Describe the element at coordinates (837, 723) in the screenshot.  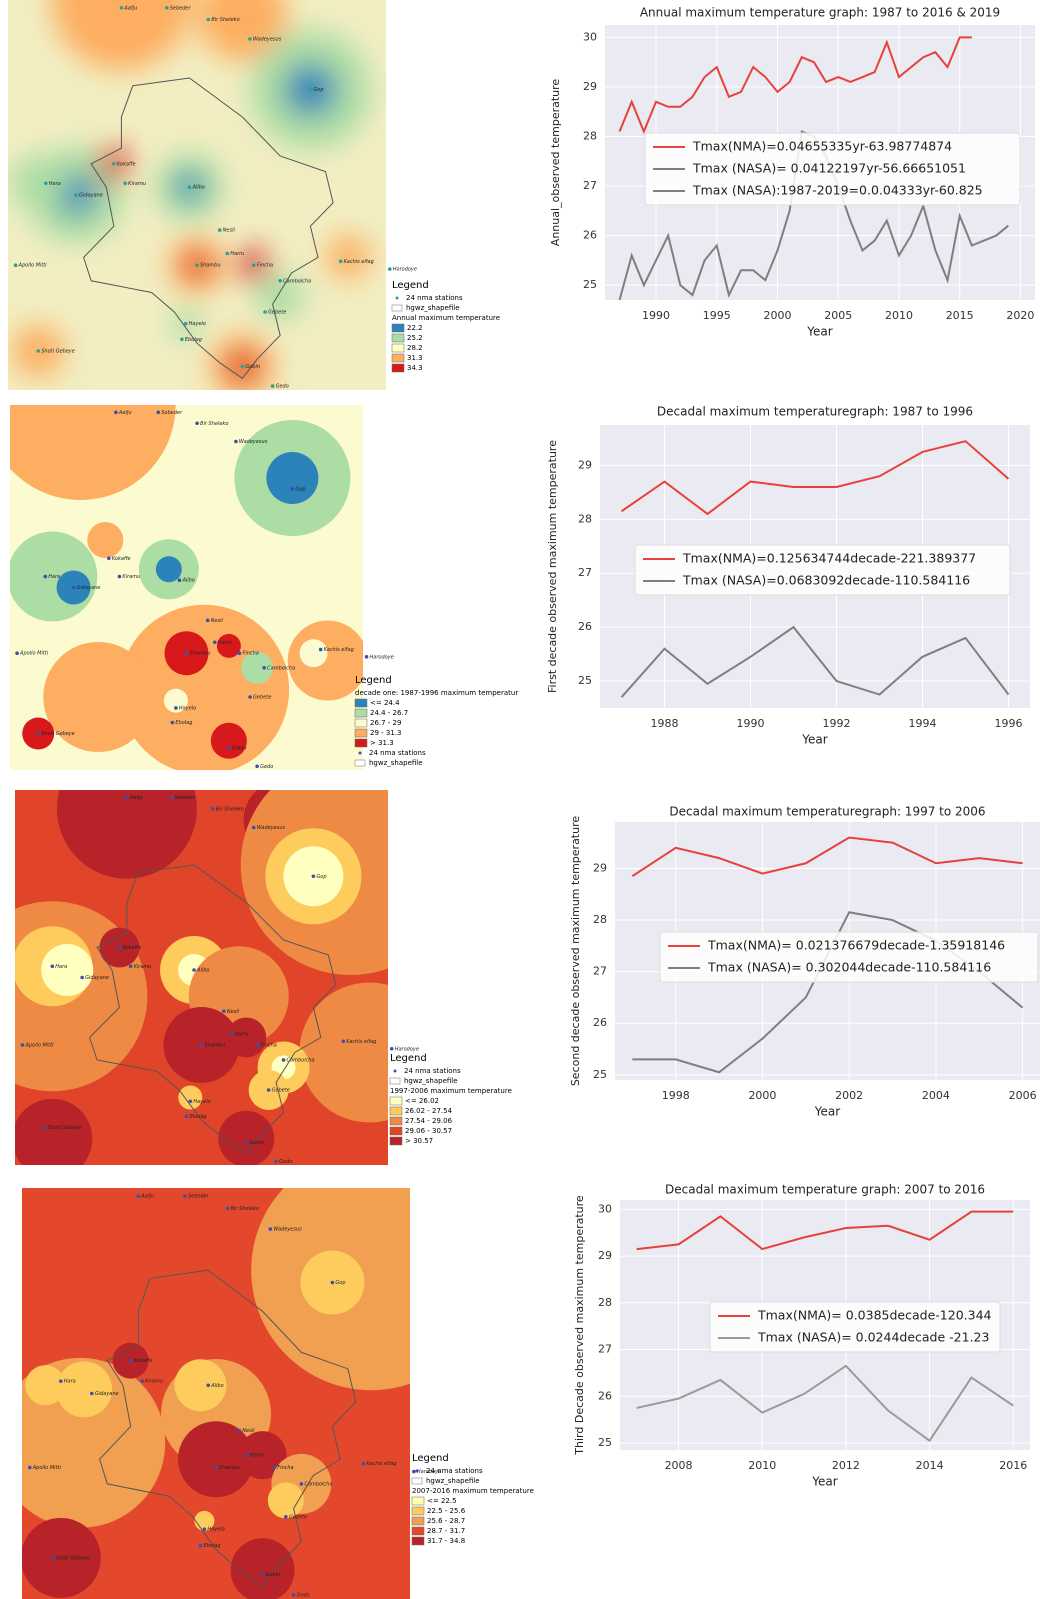
I see `x-tick-label: 1992` at that location.